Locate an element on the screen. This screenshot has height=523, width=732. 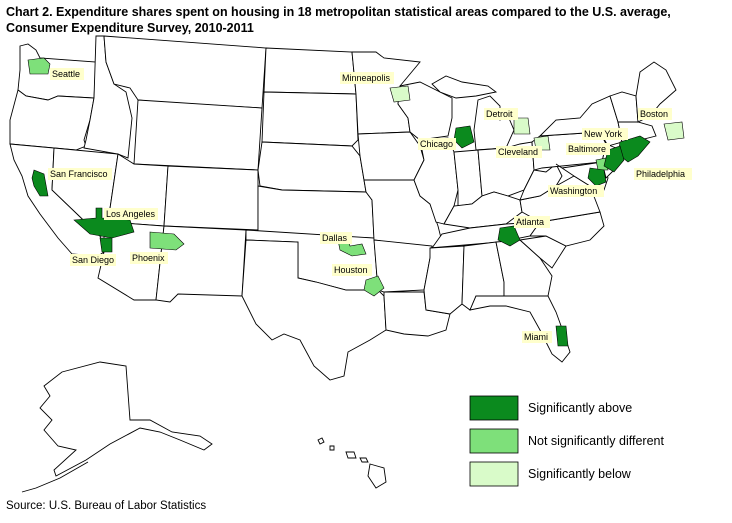
legend-swatch-above is located at coordinates (494, 408).